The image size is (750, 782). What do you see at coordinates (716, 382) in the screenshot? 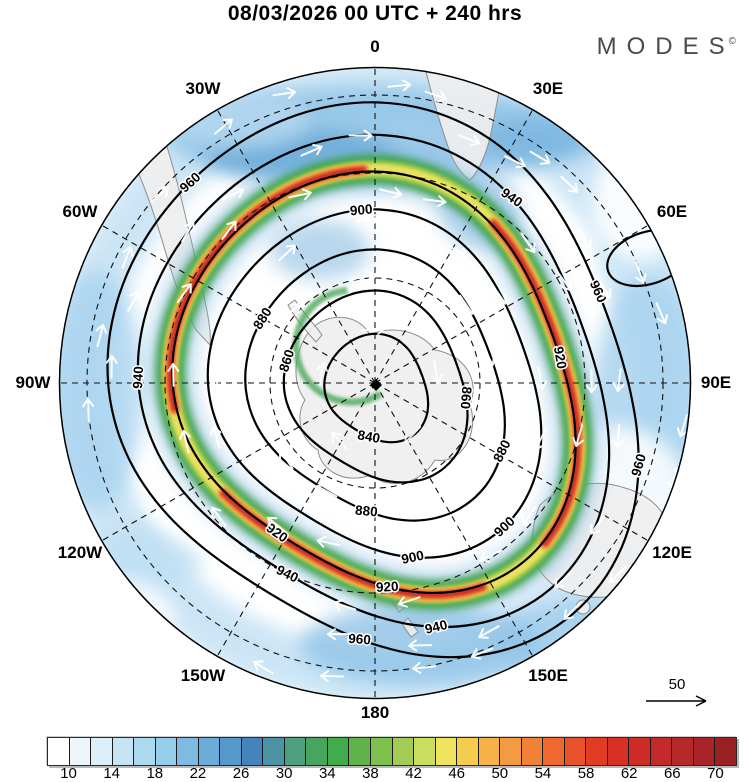
I see `longitude-label: 90E` at bounding box center [716, 382].